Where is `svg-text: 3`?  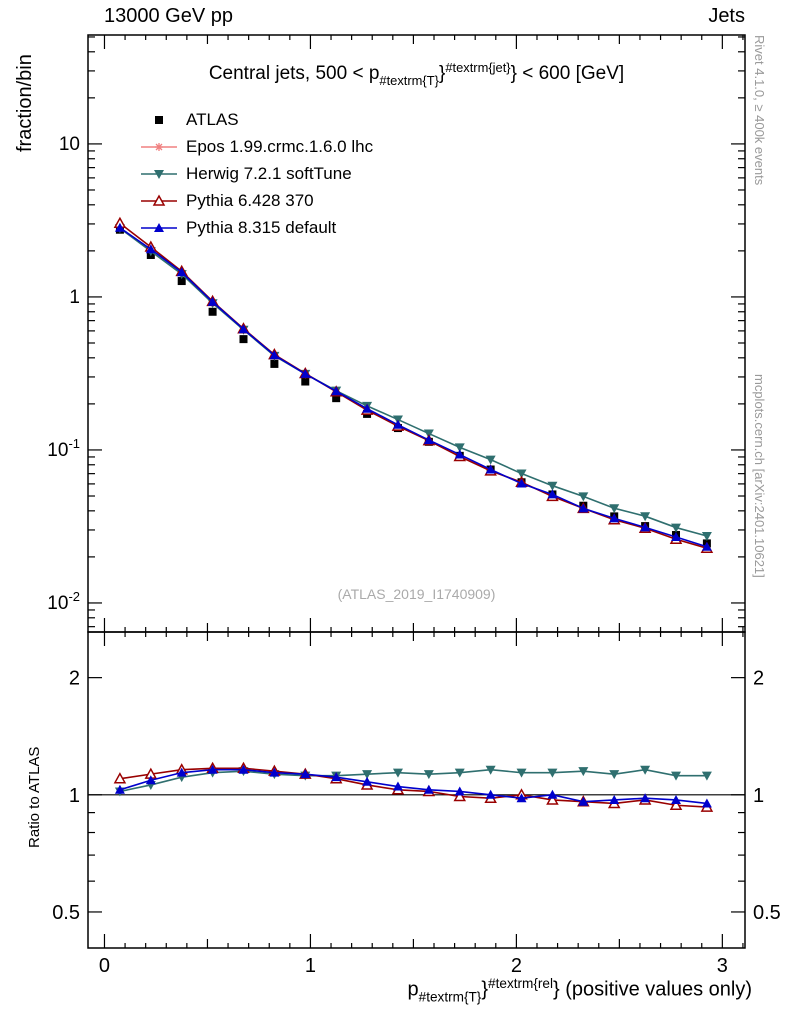 svg-text: 3 is located at coordinates (722, 966).